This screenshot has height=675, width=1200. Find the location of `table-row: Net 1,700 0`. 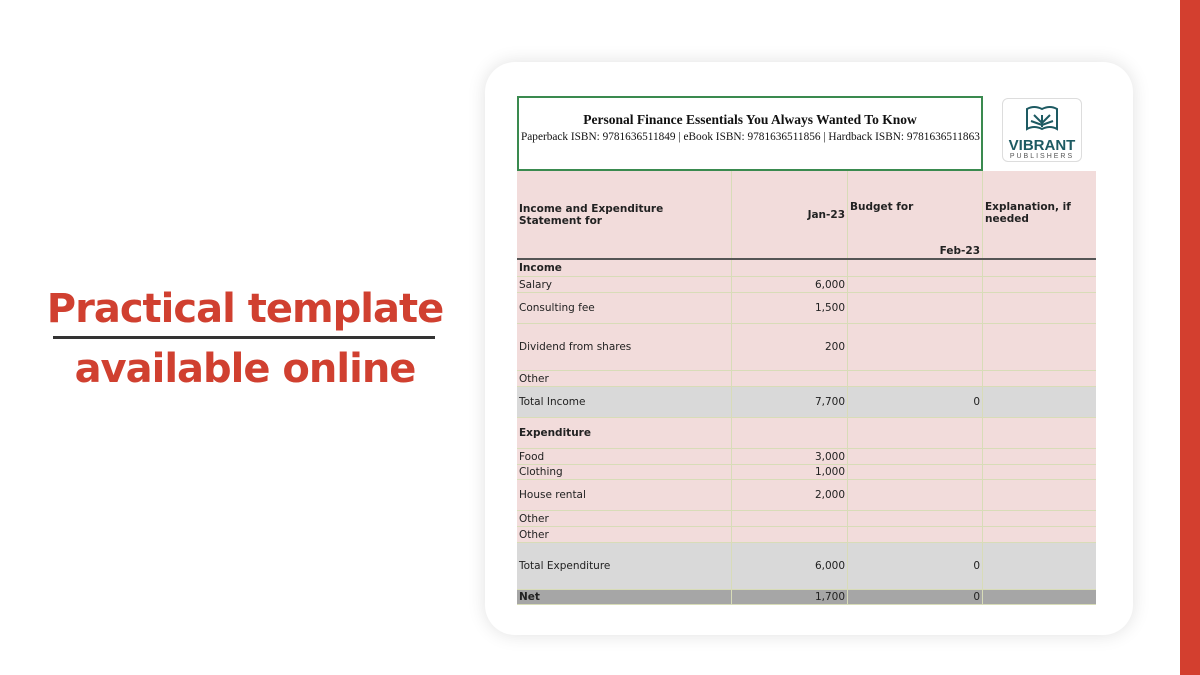

table-row: Net 1,700 0 is located at coordinates (806, 597).